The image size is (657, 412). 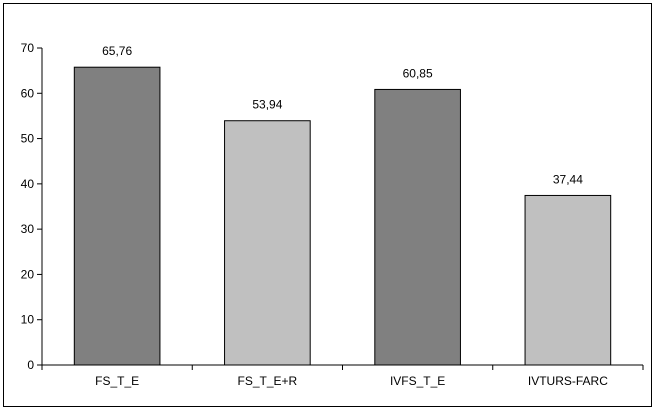 What do you see at coordinates (267, 105) in the screenshot?
I see `data-label: 53,94` at bounding box center [267, 105].